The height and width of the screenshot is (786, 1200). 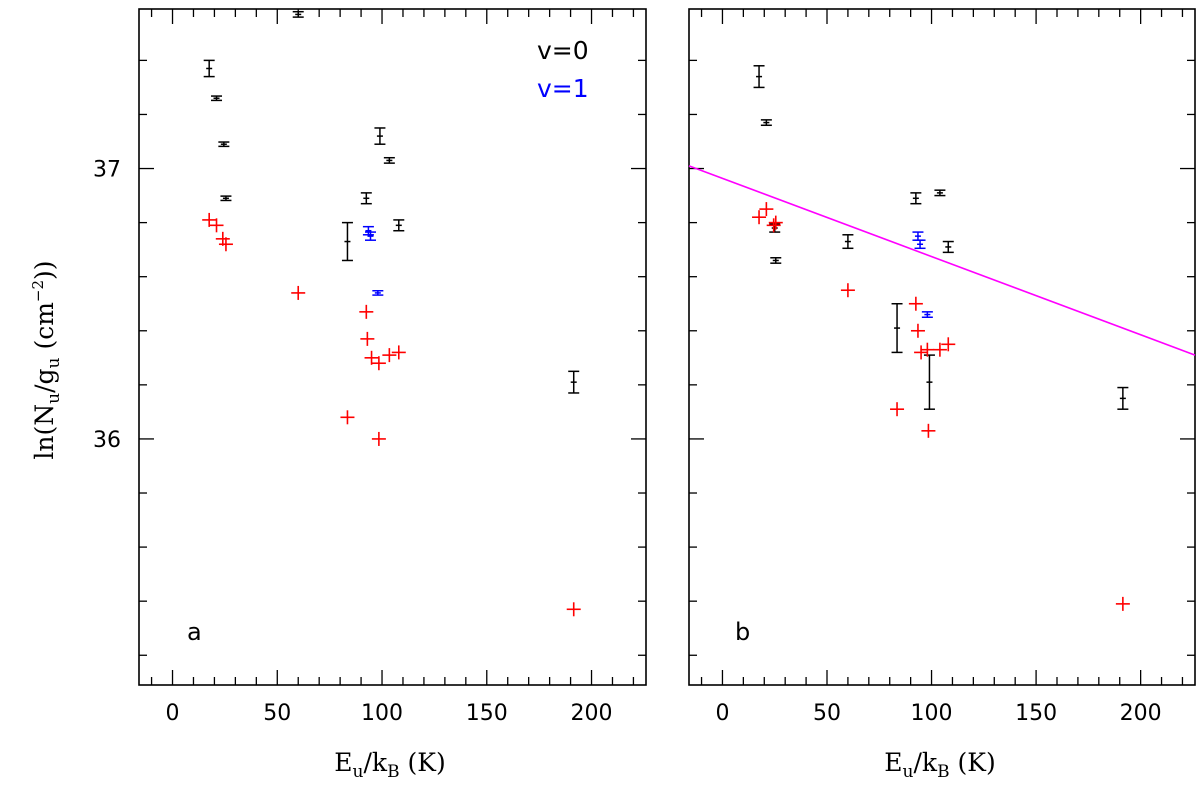 What do you see at coordinates (194, 632) in the screenshot?
I see `panel-label-a: a` at bounding box center [194, 632].